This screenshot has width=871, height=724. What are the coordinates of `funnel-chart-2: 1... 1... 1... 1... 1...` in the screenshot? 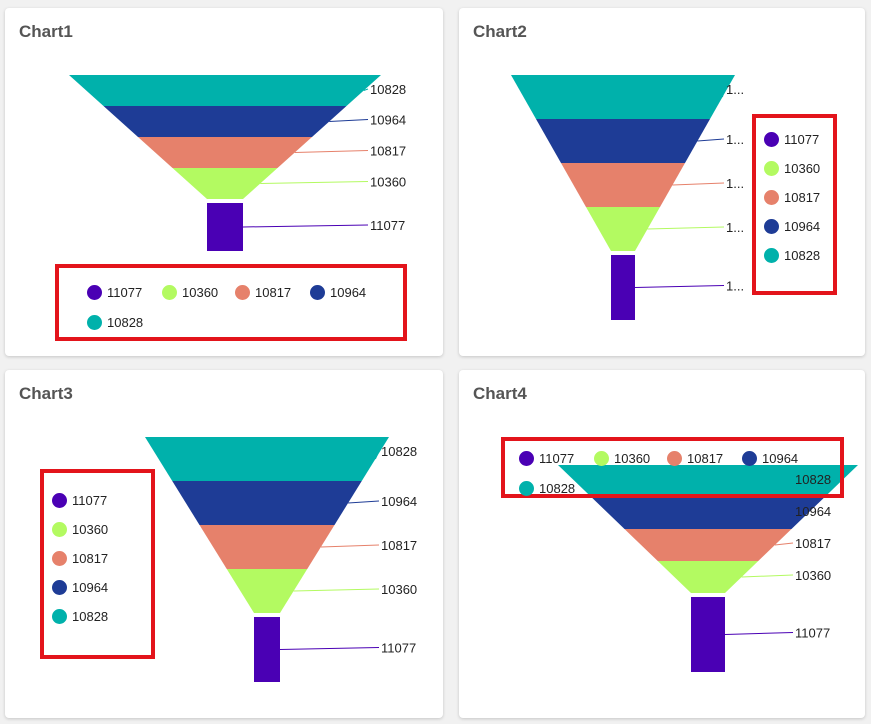 It's located at (627, 197).